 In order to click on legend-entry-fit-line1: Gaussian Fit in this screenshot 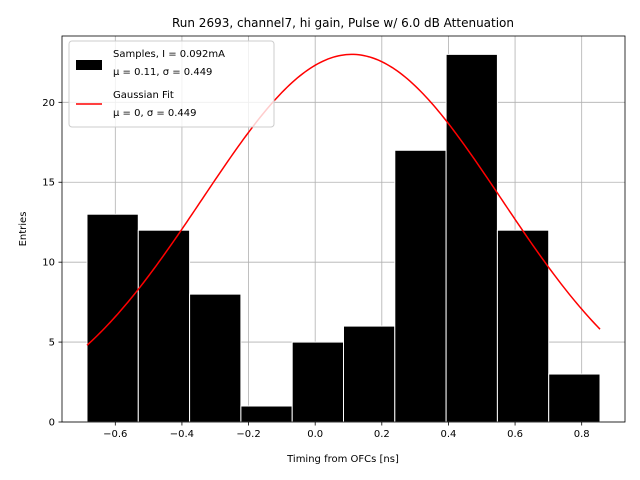, I will do `click(143, 95)`.